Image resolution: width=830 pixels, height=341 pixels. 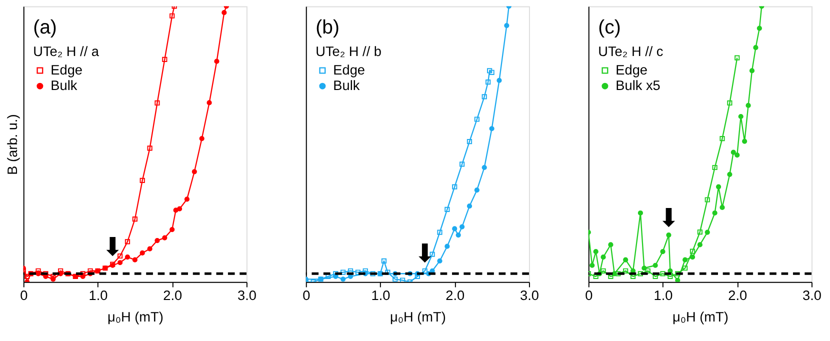 What do you see at coordinates (66, 51) in the screenshot?
I see `legend-title: UTe₂ H // a` at bounding box center [66, 51].